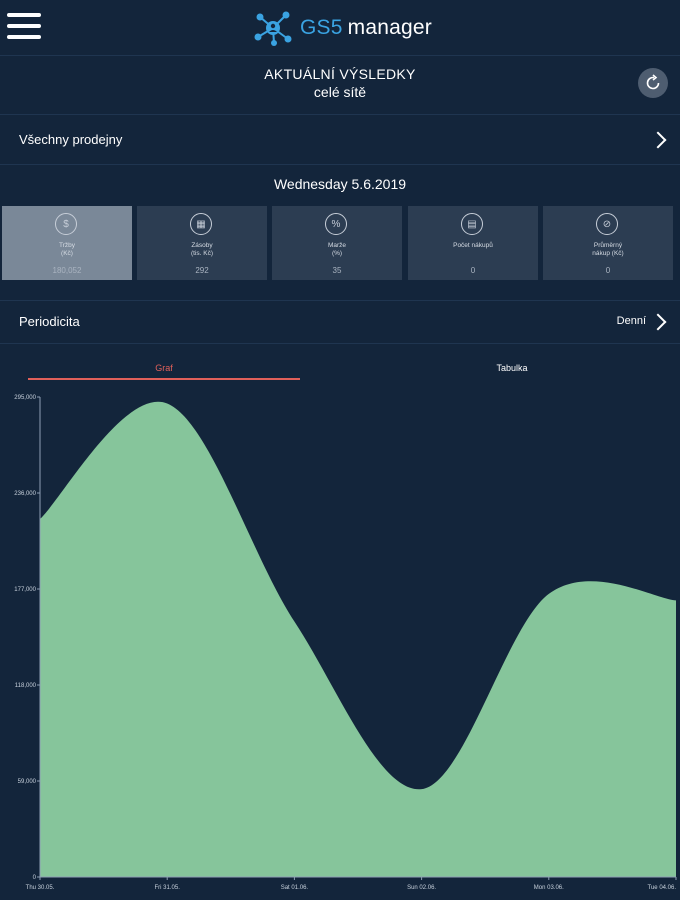 The height and width of the screenshot is (900, 680). Describe the element at coordinates (26, 686) in the screenshot. I see `y-tick-label: 118,000` at that location.